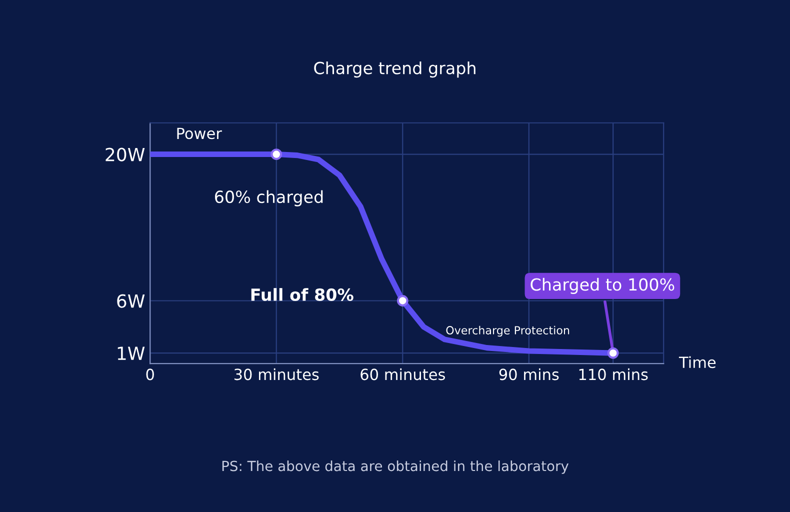  What do you see at coordinates (402, 374) in the screenshot?
I see `x-tick-label: 60 minutes` at bounding box center [402, 374].